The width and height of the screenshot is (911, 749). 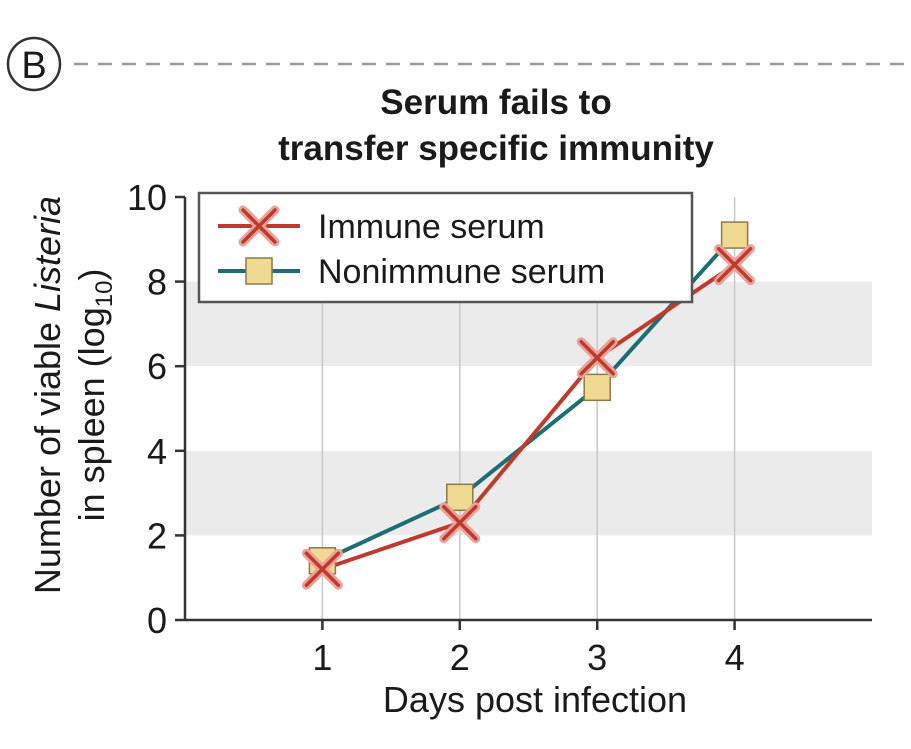 I want to click on x-axis-label: Days post infection, so click(x=535, y=699).